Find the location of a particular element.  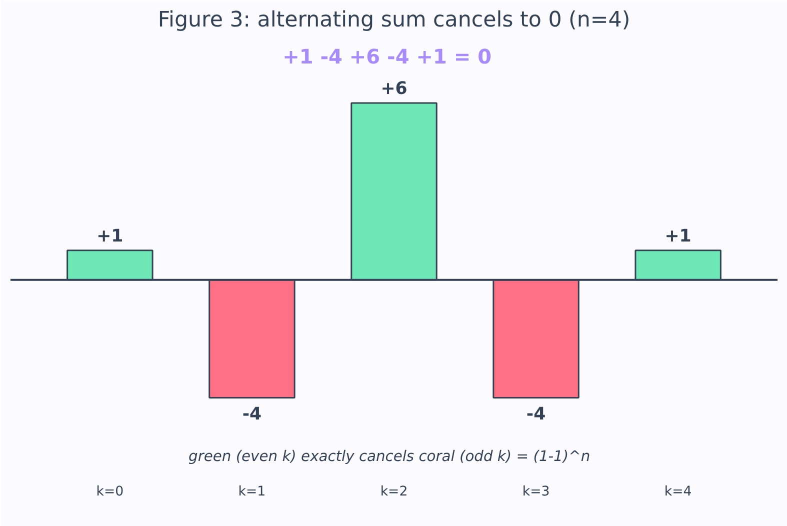

text: green (even k) exactly cancels coral (odd k) = (1-1)^n is located at coordinates (389, 457).